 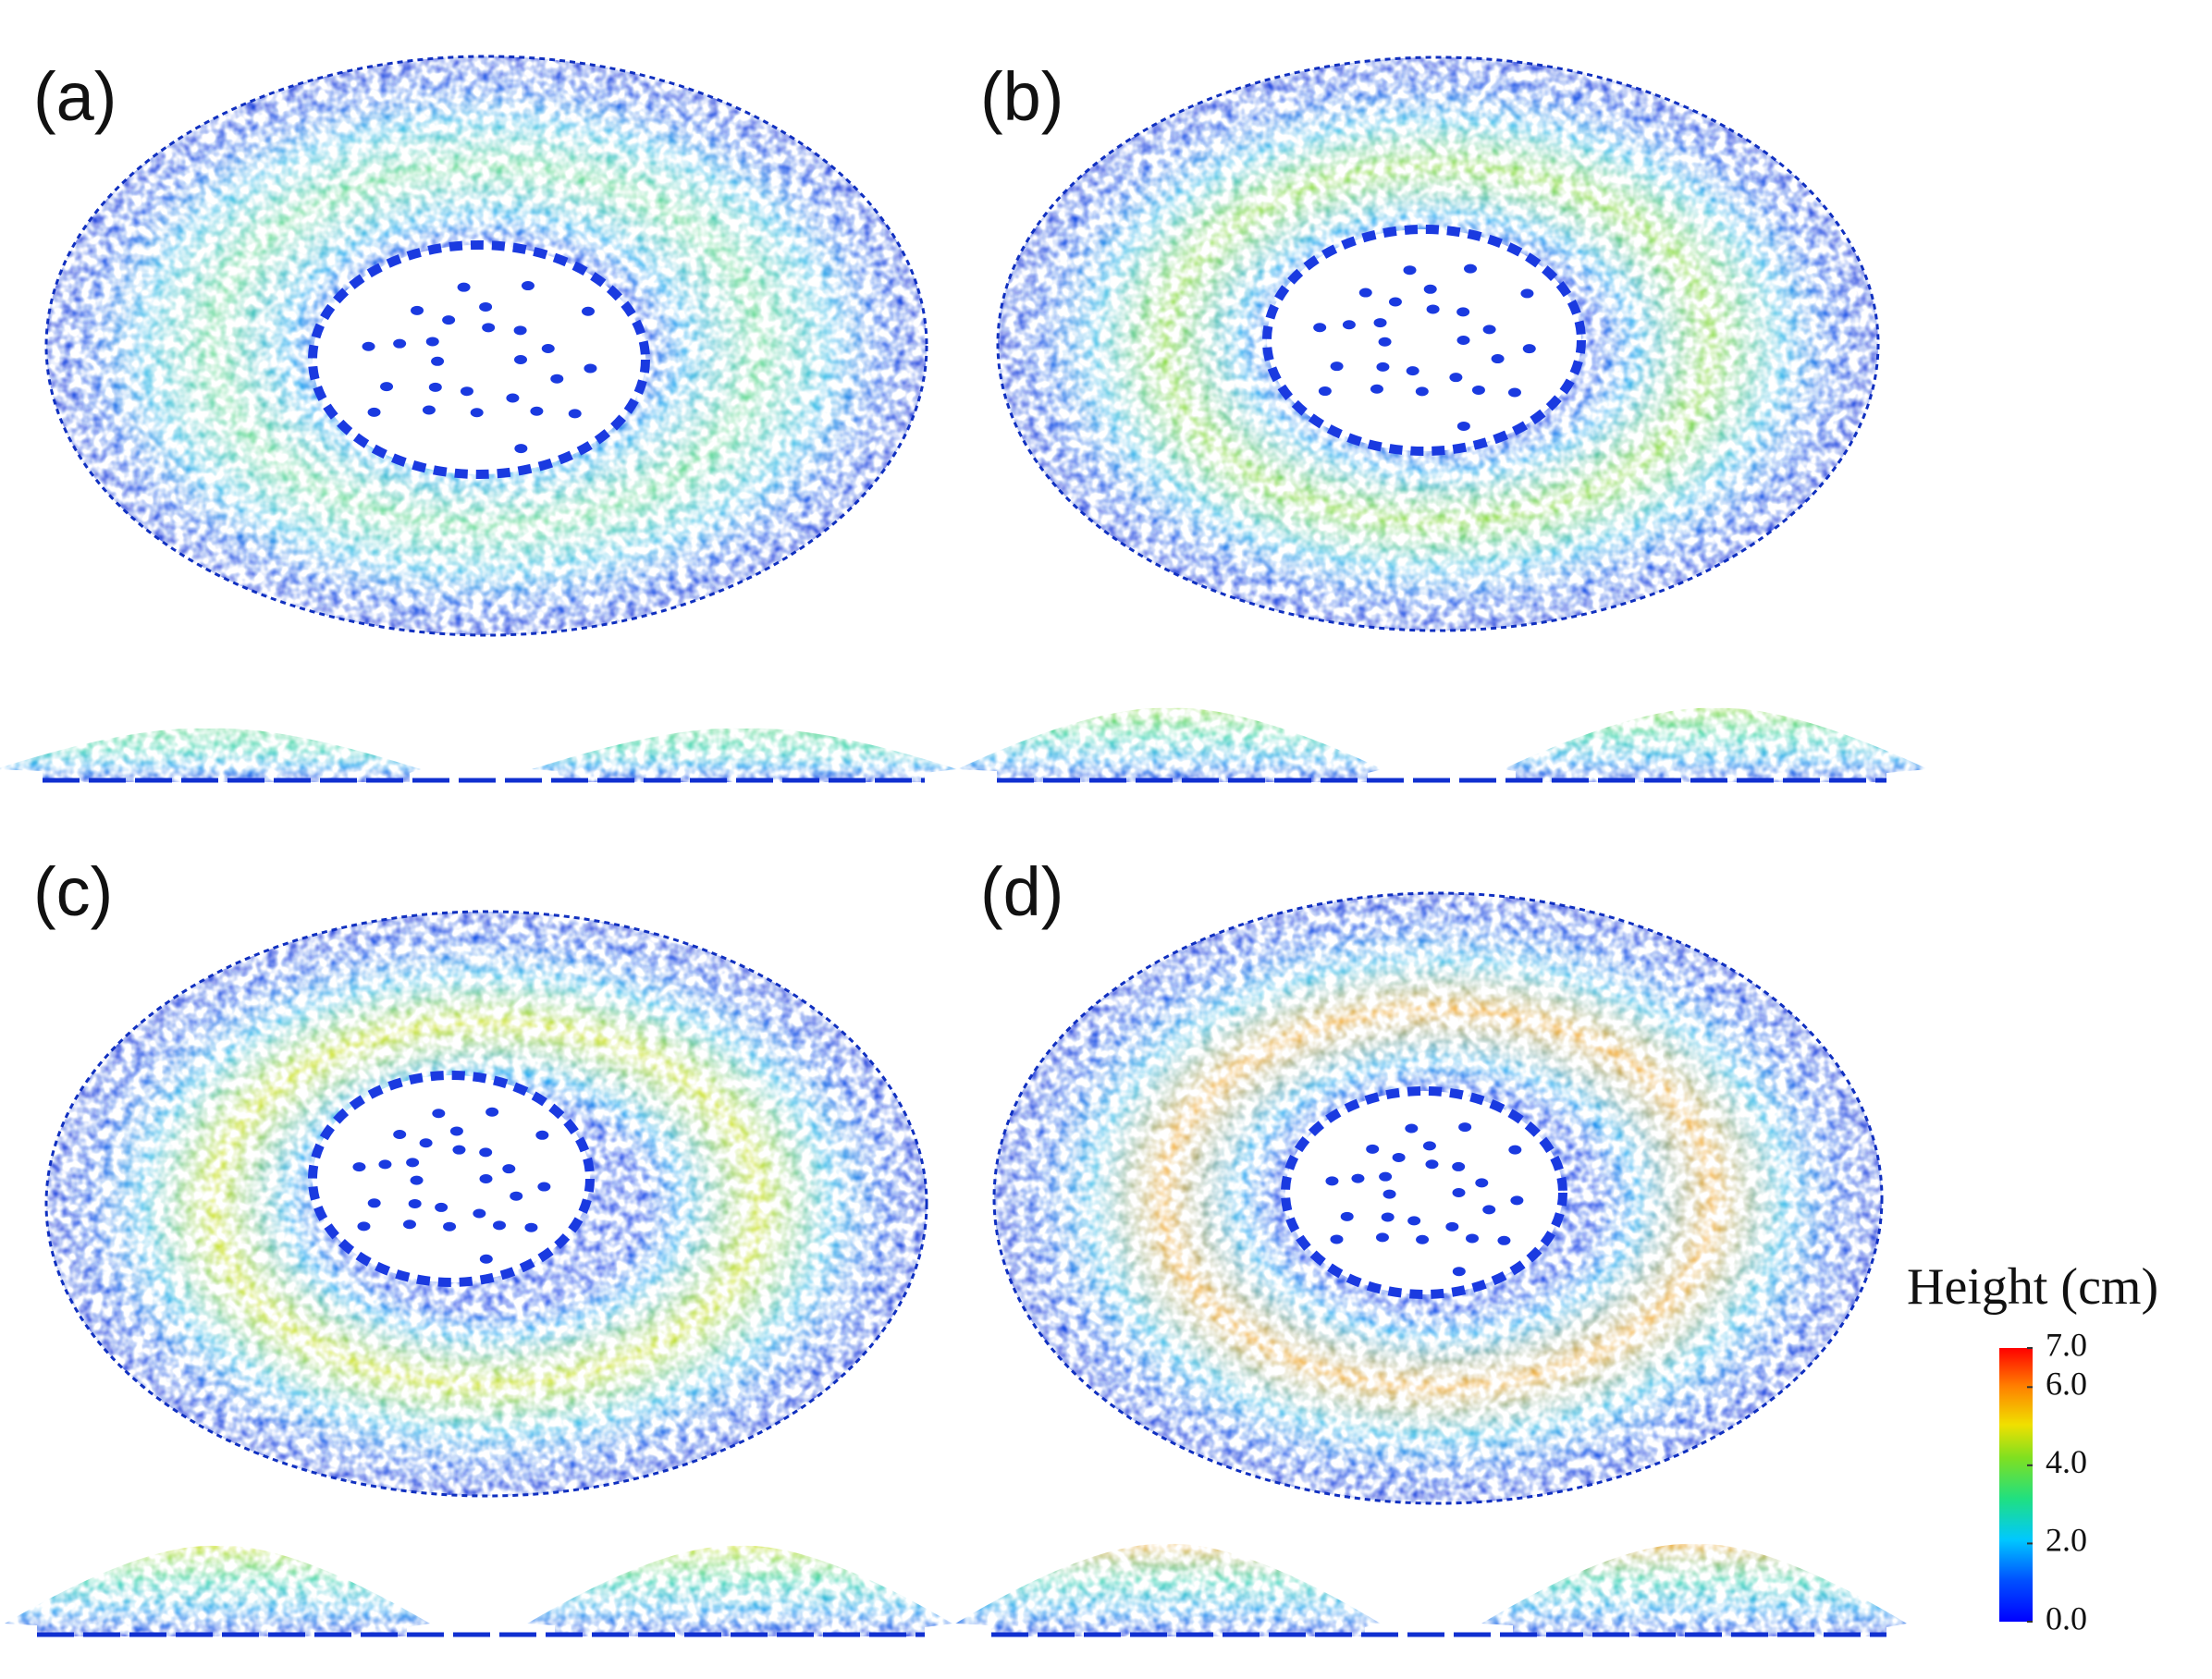 I want to click on panel-label: (b), so click(x=1022, y=96).